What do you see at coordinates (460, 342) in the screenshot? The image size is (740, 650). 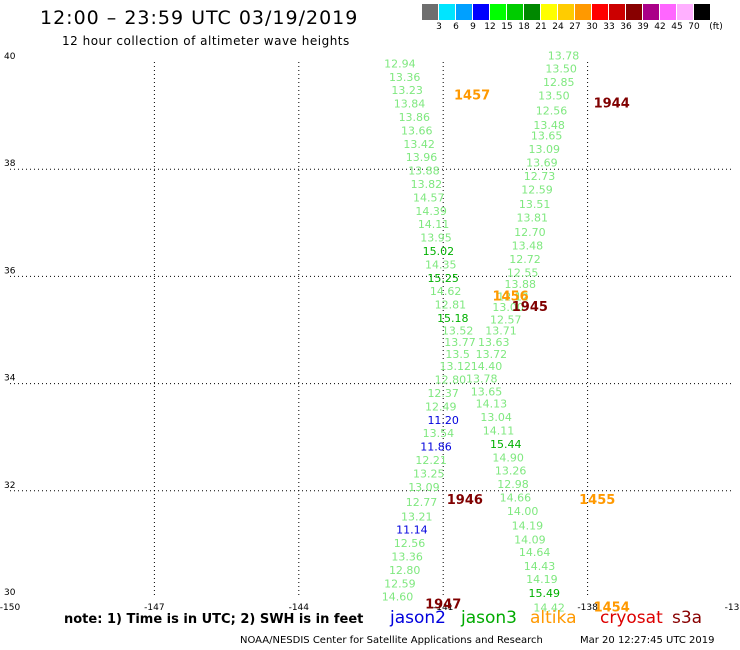 I see `wave-height-value: 13.77` at bounding box center [460, 342].